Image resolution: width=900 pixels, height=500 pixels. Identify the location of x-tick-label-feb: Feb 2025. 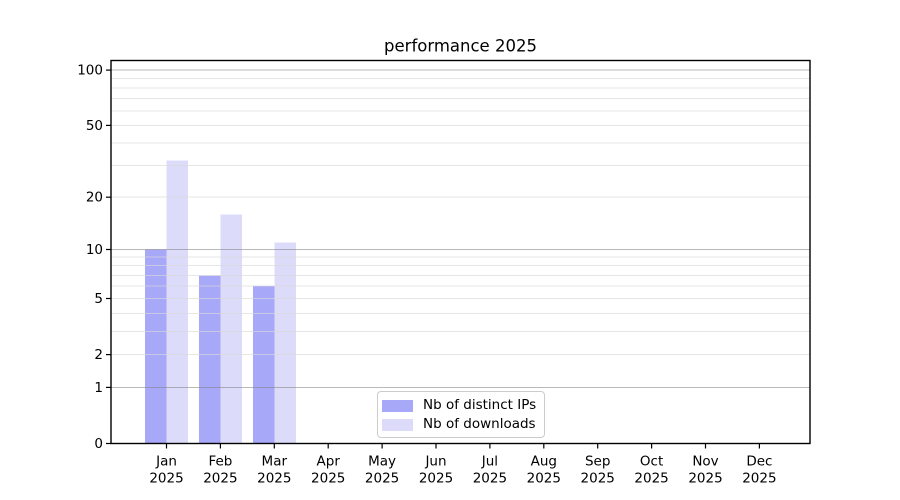
(220, 470).